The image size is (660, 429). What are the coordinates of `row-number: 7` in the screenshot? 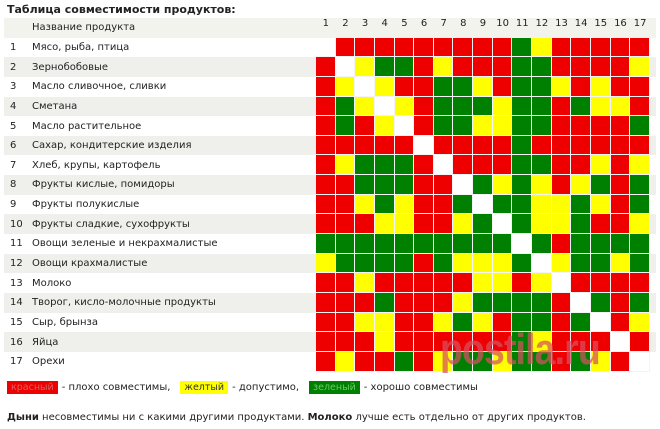 It's located at (13, 165).